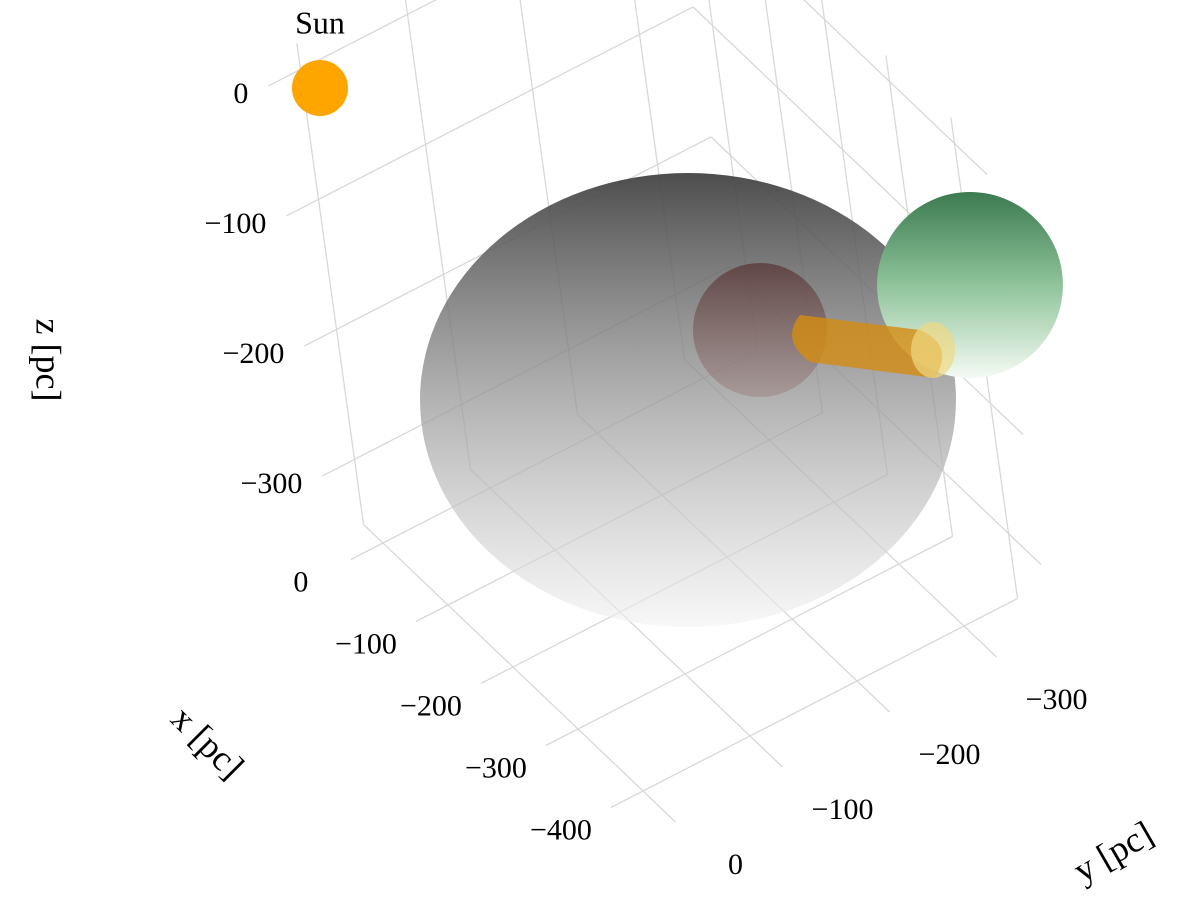  I want to click on y-tick-label: −300, so click(1057, 699).